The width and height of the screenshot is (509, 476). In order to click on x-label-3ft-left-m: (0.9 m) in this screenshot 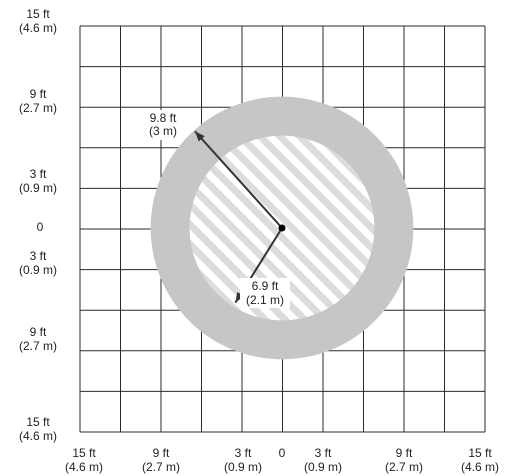, I will do `click(243, 467)`.